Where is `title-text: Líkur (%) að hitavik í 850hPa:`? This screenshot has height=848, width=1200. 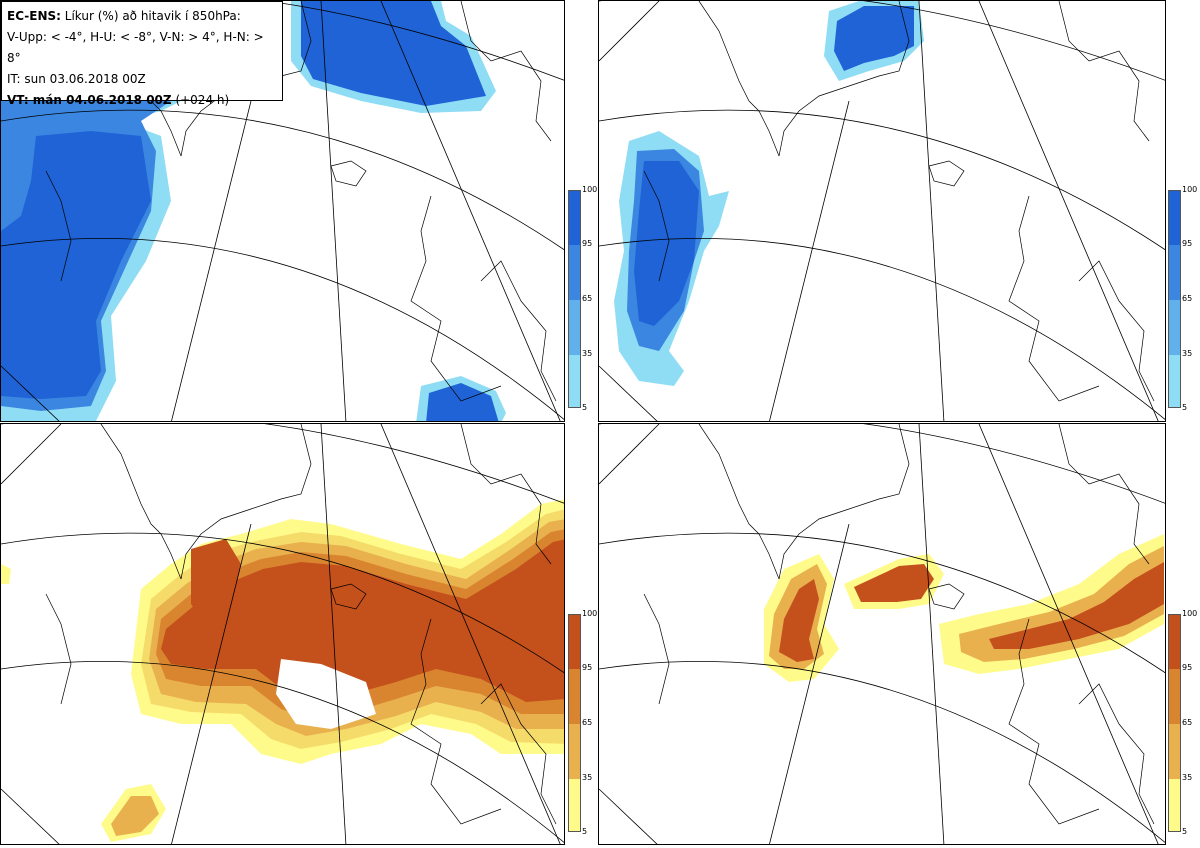
title-text: Líkur (%) að hitavik í 850hPa: is located at coordinates (152, 16).